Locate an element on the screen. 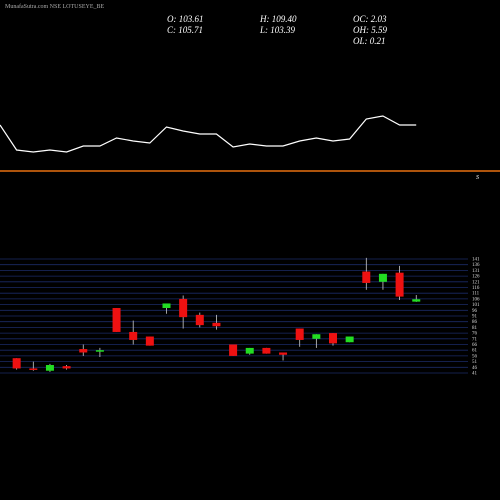  ohlc-info: OL: 0.21 is located at coordinates (369, 41).